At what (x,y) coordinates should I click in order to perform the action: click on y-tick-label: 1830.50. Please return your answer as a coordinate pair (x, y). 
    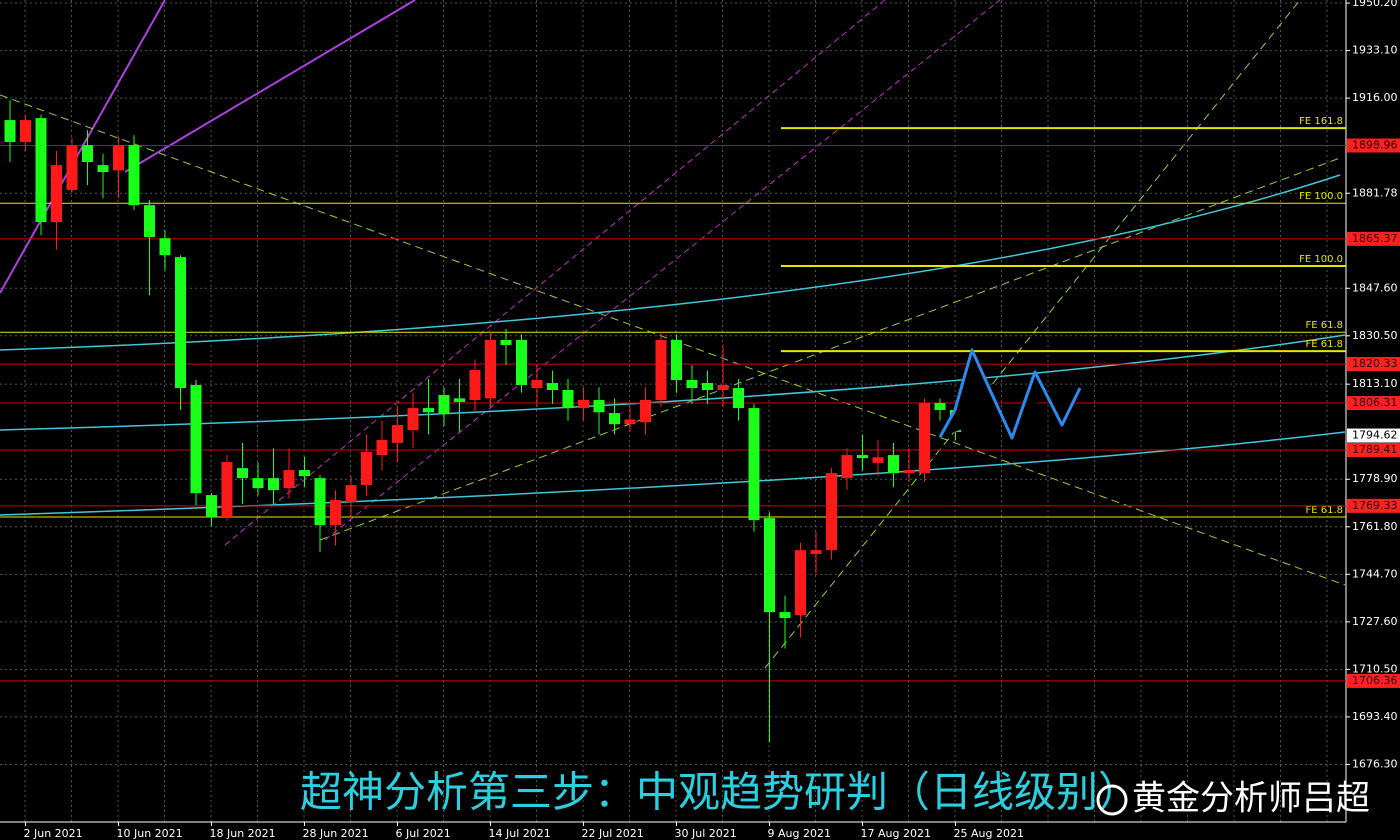
    Looking at the image, I should click on (1375, 335).